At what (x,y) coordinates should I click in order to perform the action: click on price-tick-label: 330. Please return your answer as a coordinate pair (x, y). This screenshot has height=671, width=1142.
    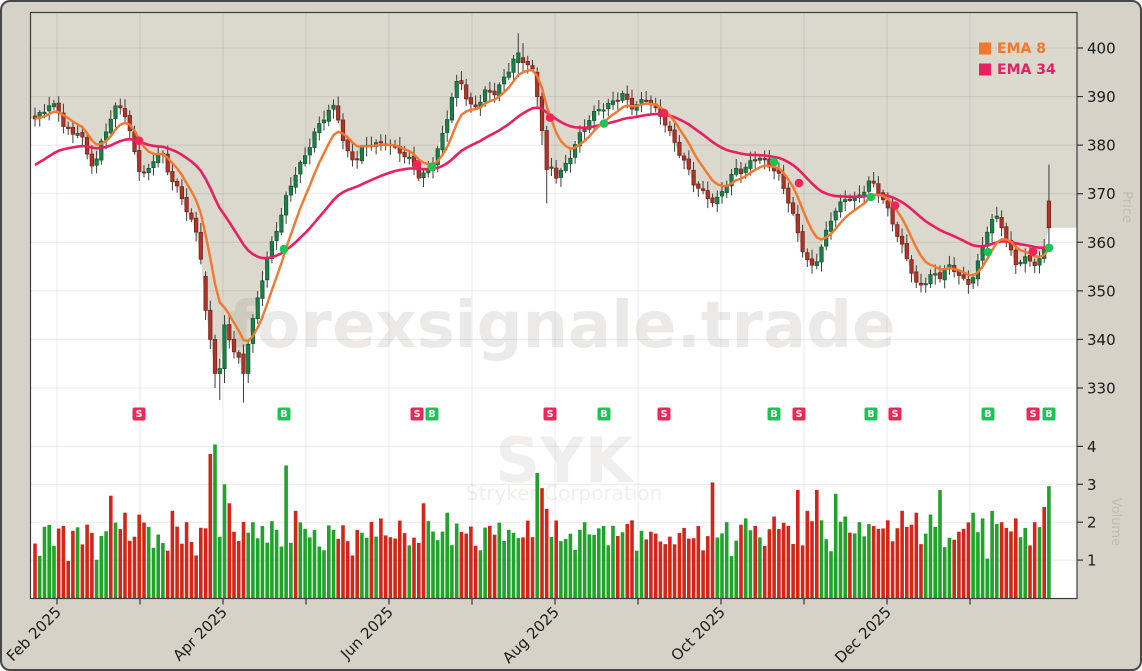
    Looking at the image, I should click on (1101, 388).